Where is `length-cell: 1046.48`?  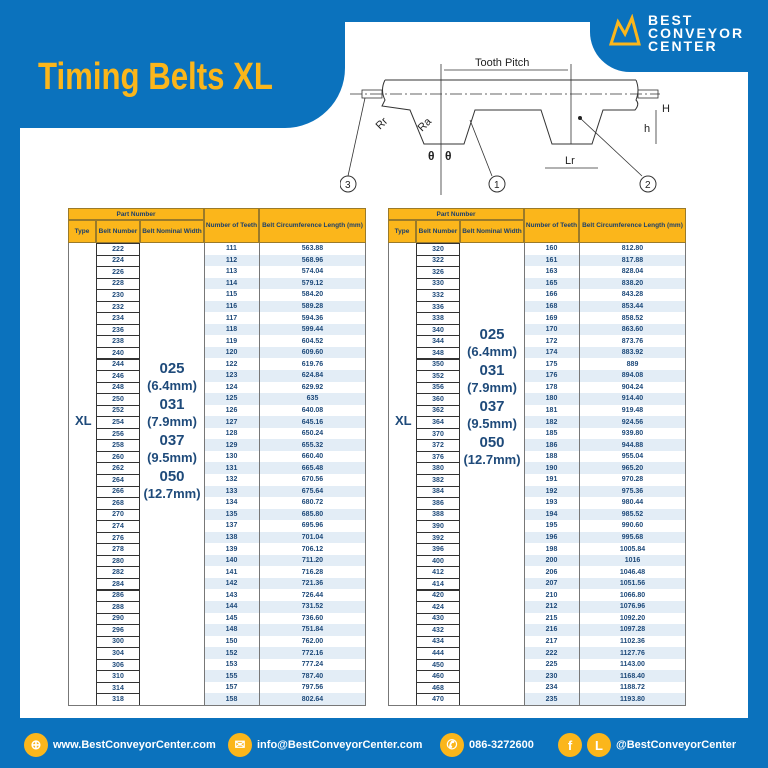 length-cell: 1046.48 is located at coordinates (632, 572).